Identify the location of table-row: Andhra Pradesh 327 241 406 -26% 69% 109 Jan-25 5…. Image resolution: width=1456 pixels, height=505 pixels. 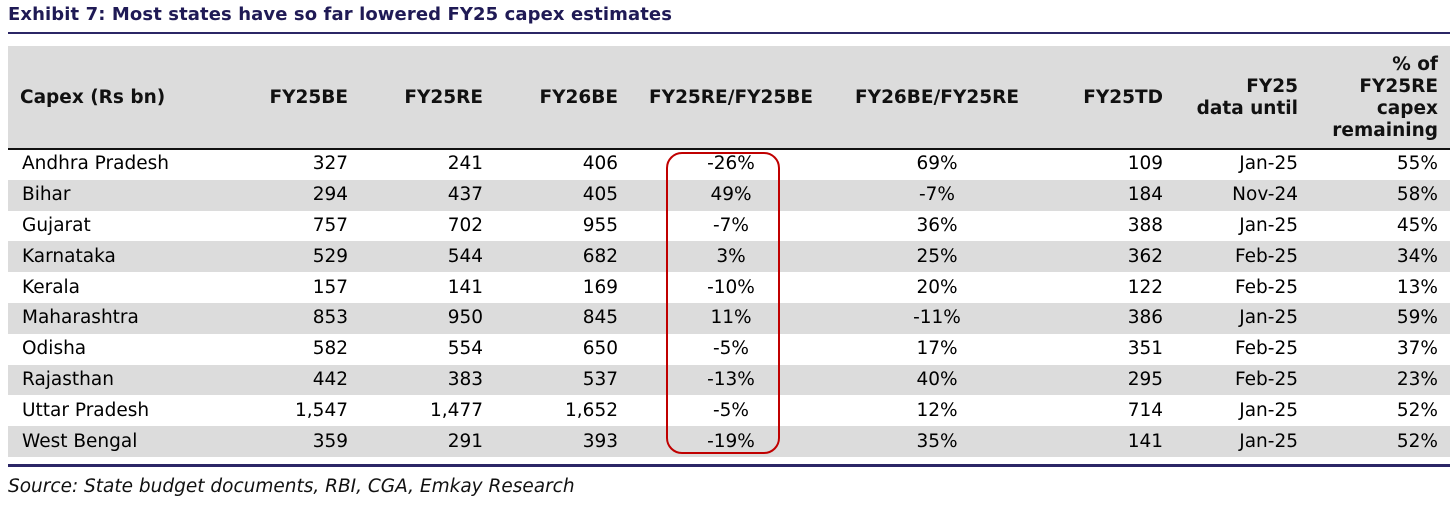
(729, 164).